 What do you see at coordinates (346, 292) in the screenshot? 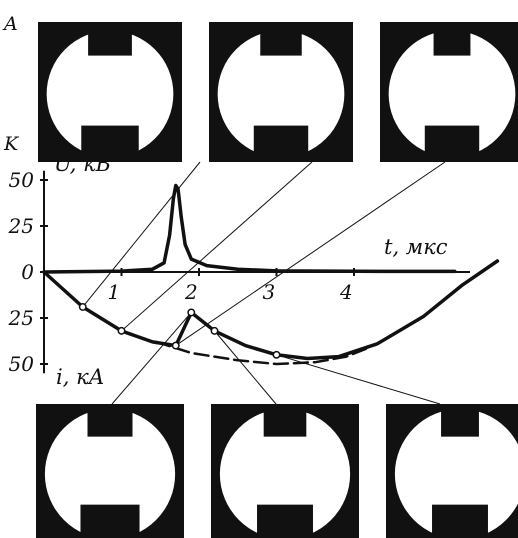
I see `x-tick-label: 4` at bounding box center [346, 292].